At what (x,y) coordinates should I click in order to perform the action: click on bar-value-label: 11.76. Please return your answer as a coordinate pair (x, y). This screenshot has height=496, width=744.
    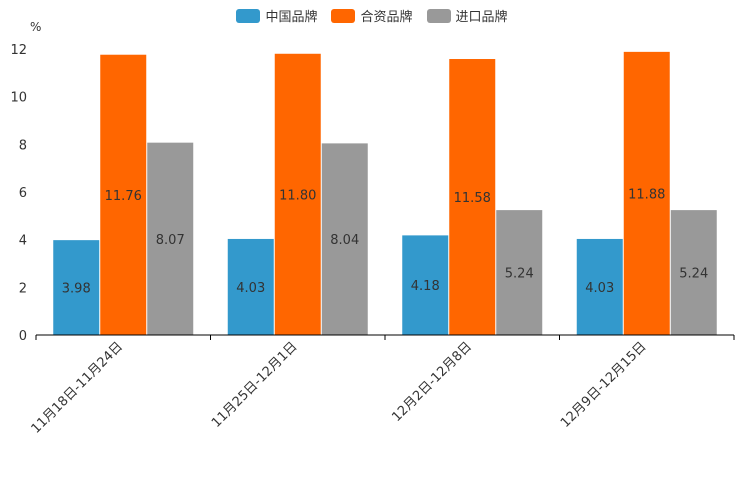
    Looking at the image, I should click on (123, 196).